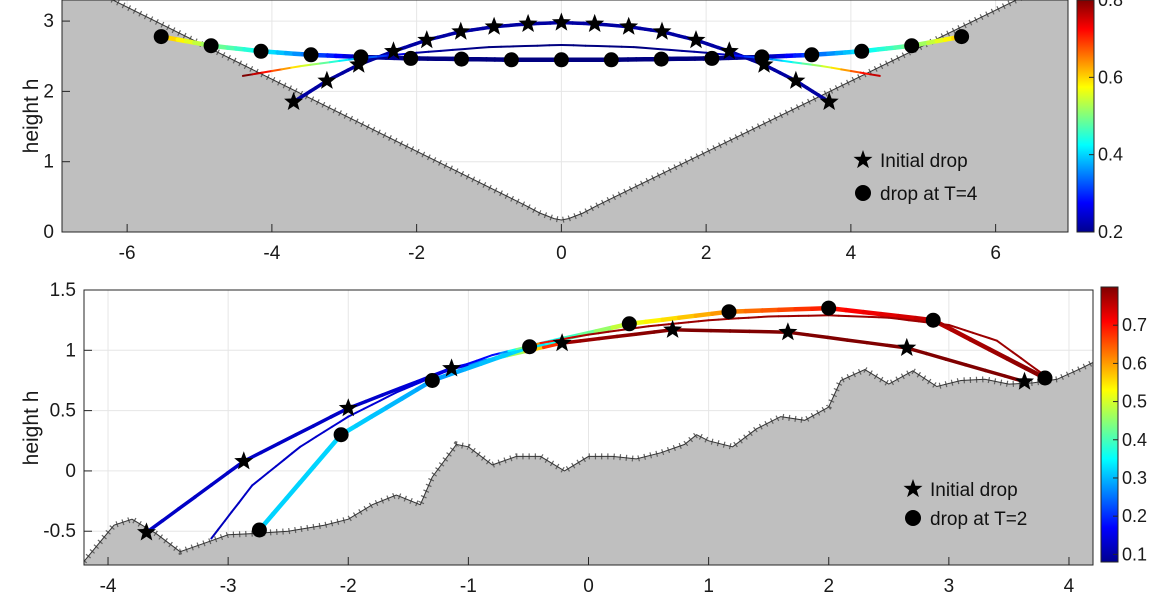  Describe the element at coordinates (31, 428) in the screenshot. I see `y-axis-label: height h` at that location.